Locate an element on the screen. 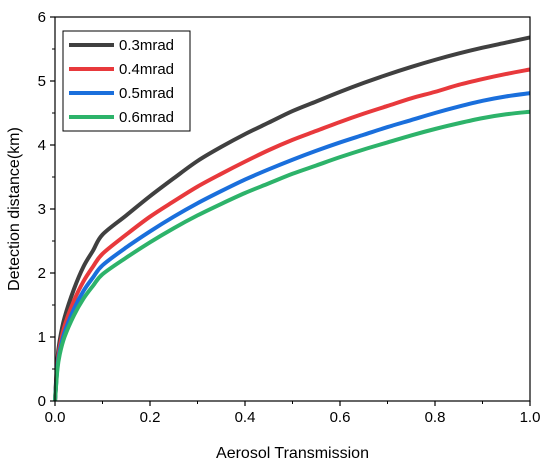 The image size is (550, 465). x-tick-label: 0.4 is located at coordinates (245, 417).